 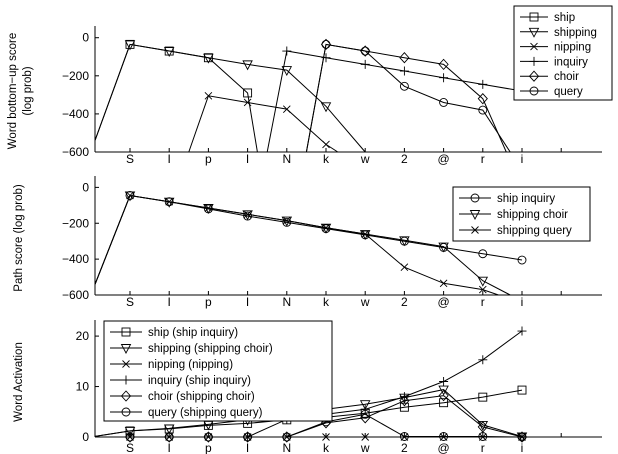 What do you see at coordinates (193, 333) in the screenshot?
I see `legend-label: ship (ship inquiry)` at bounding box center [193, 333].